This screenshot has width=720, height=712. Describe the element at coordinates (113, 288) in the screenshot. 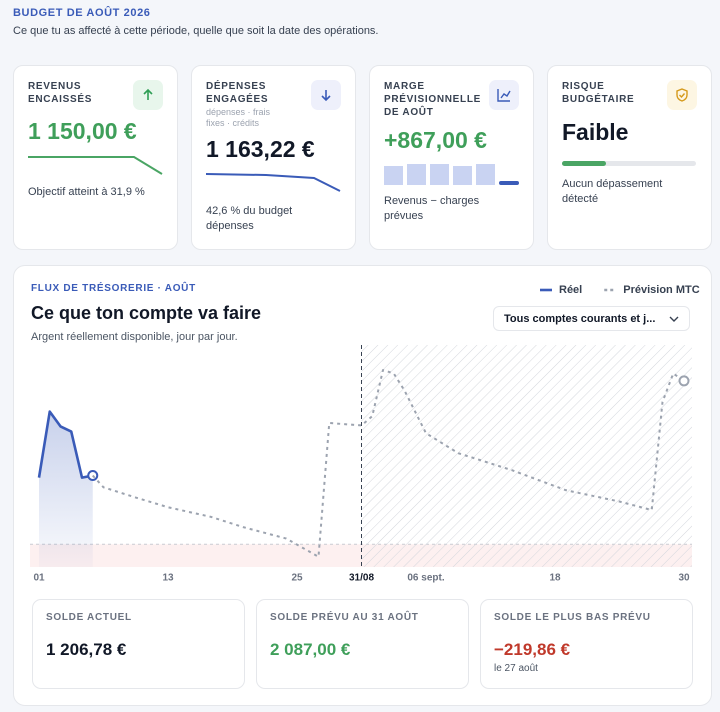

I see `chart-kicker: FLUX DE TRÉSORERIE · AOÛT` at that location.